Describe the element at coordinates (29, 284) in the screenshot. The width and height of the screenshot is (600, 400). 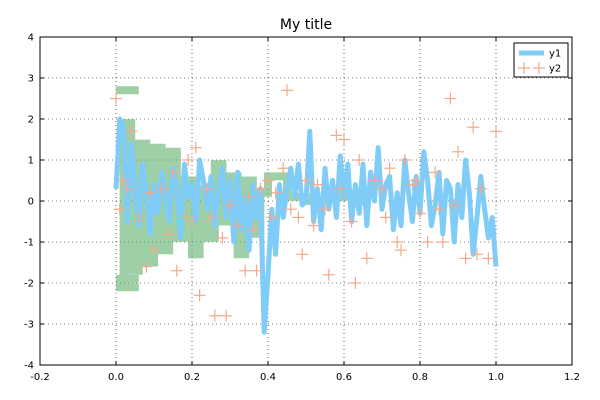
I see `y-tick-label: -2` at that location.